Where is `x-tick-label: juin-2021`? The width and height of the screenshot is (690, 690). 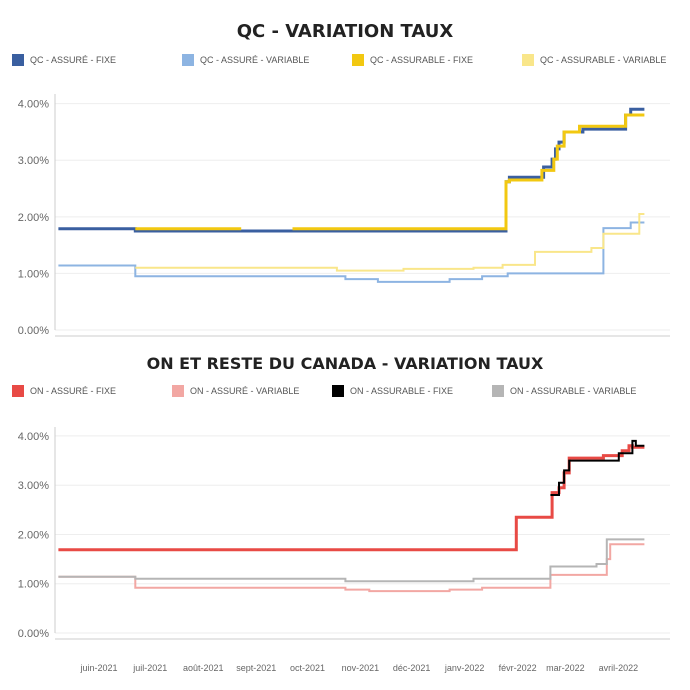
x-tick-label: juin-2021 is located at coordinates (99, 668).